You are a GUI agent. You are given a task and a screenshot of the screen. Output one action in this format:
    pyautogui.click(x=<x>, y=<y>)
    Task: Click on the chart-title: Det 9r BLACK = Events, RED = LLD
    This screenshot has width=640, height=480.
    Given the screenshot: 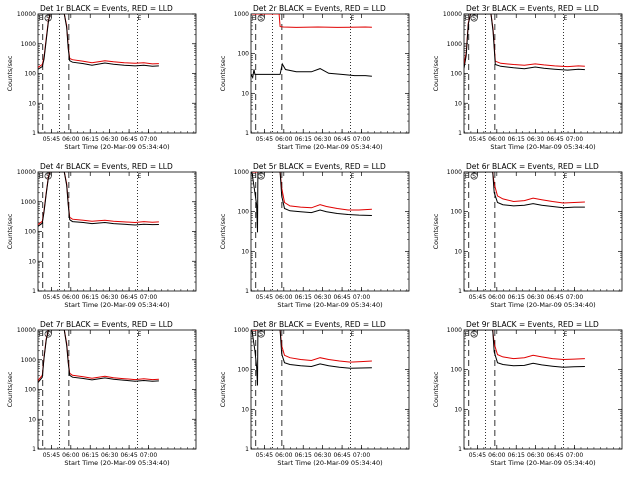 What is the action you would take?
    pyautogui.click(x=532, y=324)
    